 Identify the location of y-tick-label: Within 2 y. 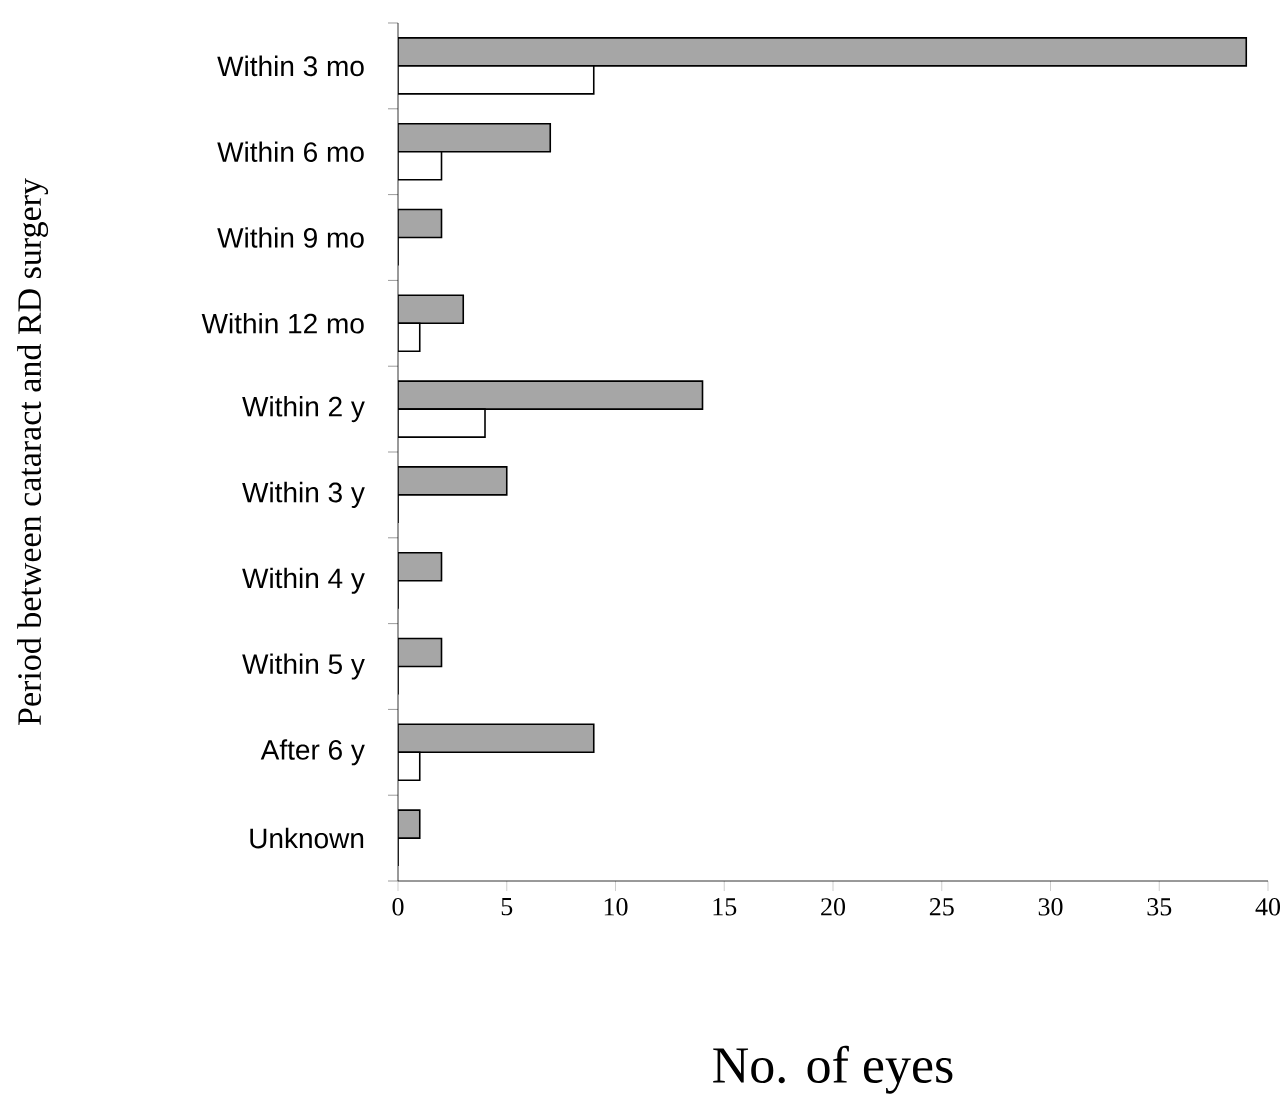
(303, 409).